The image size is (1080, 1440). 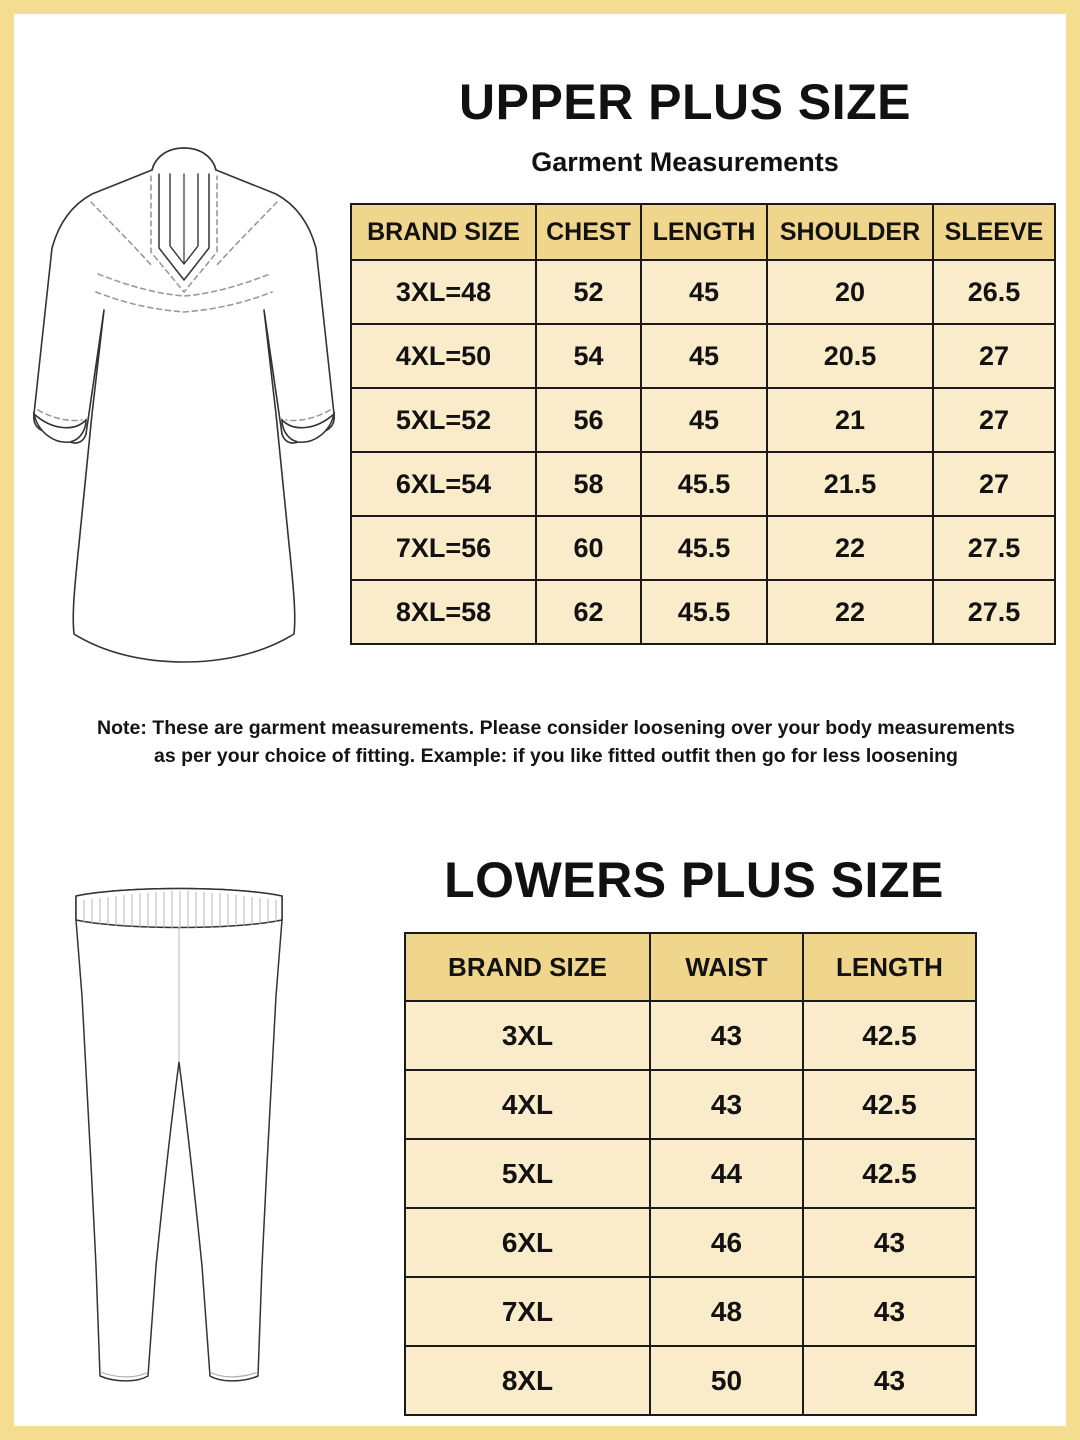 I want to click on lower-table-header-row: BRAND SIZE WAIST LENGTH, so click(x=690, y=967).